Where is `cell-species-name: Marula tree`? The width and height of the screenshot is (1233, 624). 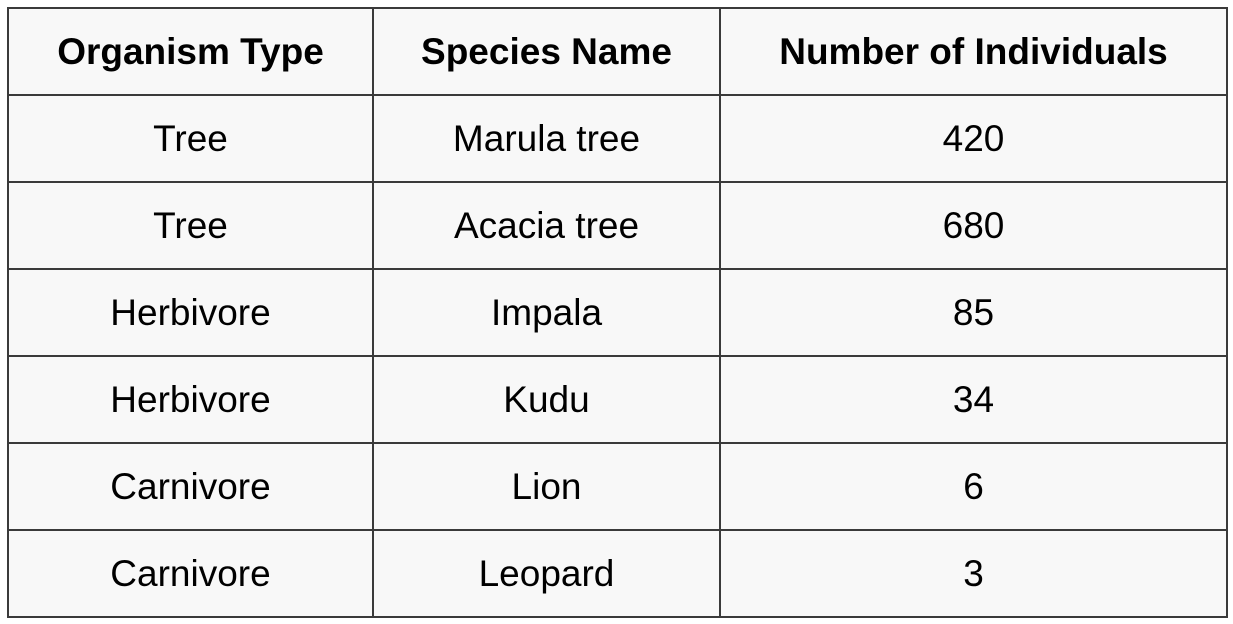
cell-species-name: Marula tree is located at coordinates (546, 138).